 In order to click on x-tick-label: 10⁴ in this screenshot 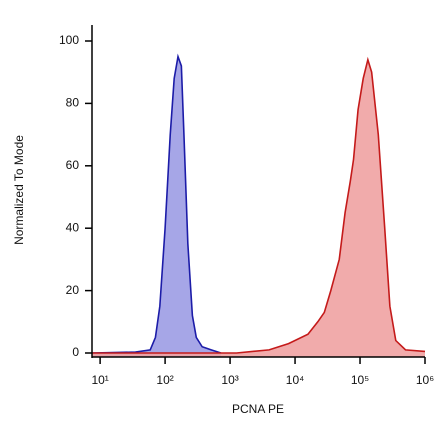, I will do `click(295, 380)`.